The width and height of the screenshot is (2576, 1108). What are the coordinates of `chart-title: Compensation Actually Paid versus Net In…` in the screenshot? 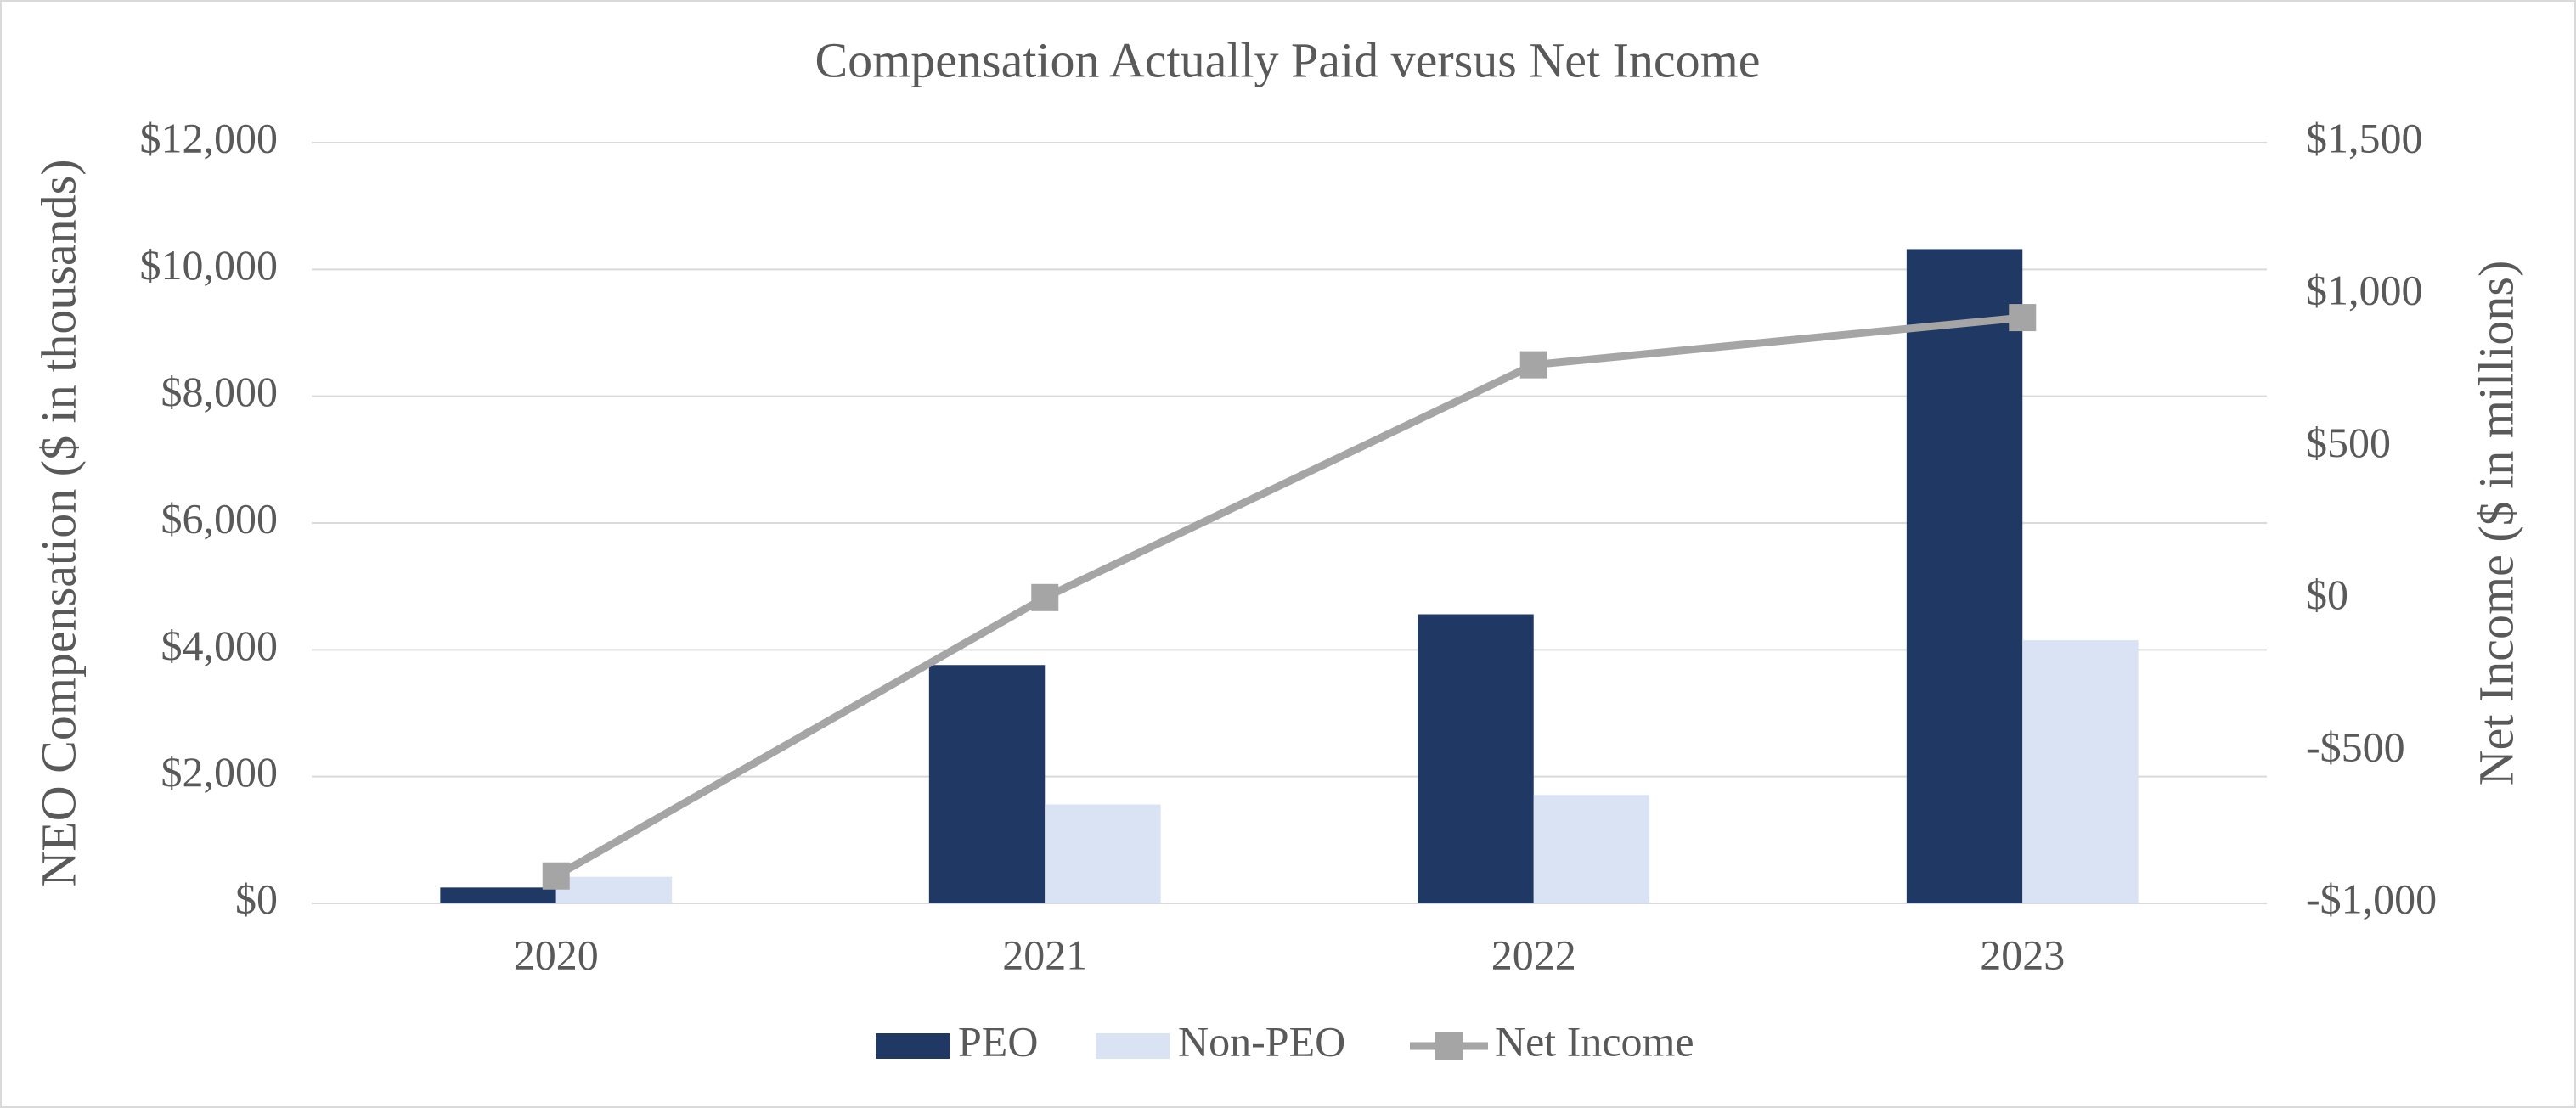 It's located at (1287, 60).